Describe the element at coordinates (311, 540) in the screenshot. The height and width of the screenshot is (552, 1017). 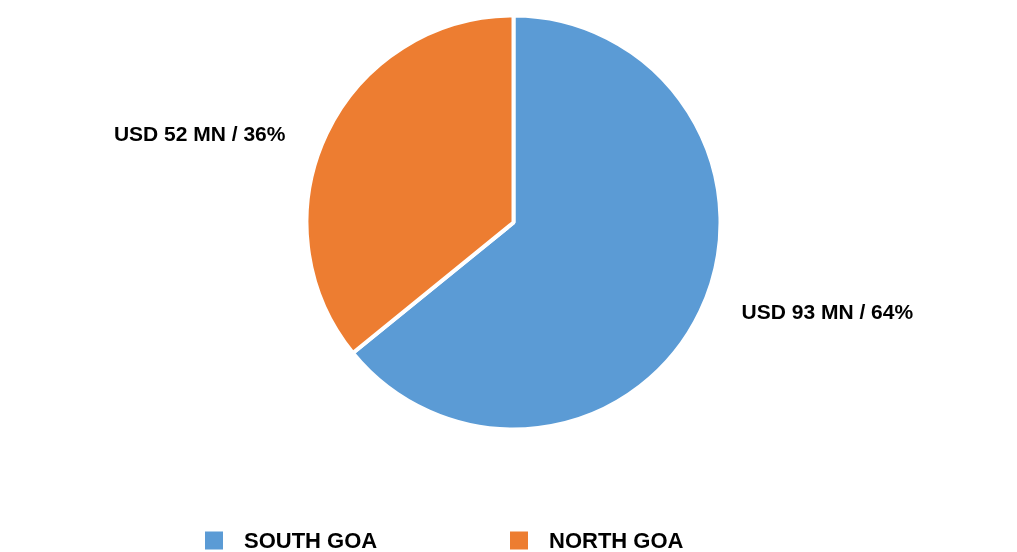
I see `legend-label: SOUTH GOA` at that location.